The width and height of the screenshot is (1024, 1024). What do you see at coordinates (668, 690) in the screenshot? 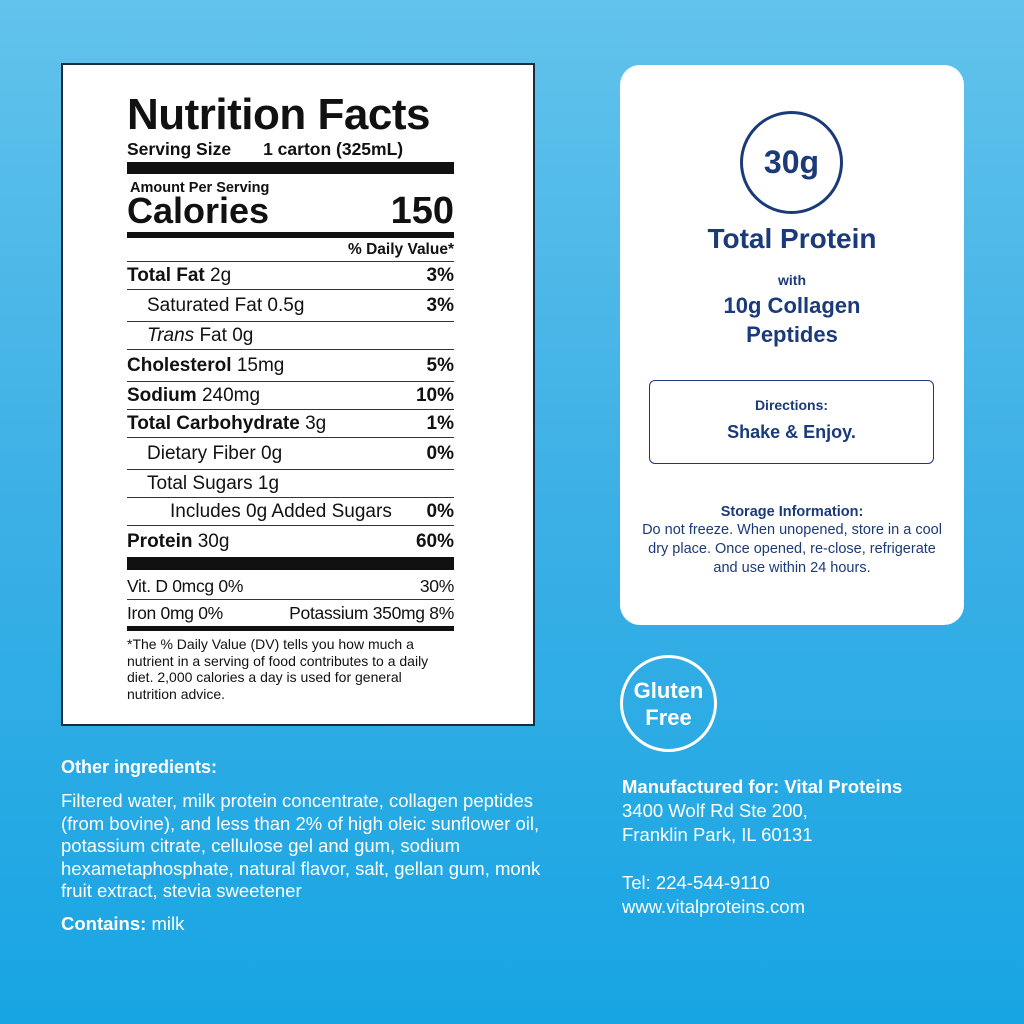
I see `gluten-free-line-1: Gluten` at bounding box center [668, 690].